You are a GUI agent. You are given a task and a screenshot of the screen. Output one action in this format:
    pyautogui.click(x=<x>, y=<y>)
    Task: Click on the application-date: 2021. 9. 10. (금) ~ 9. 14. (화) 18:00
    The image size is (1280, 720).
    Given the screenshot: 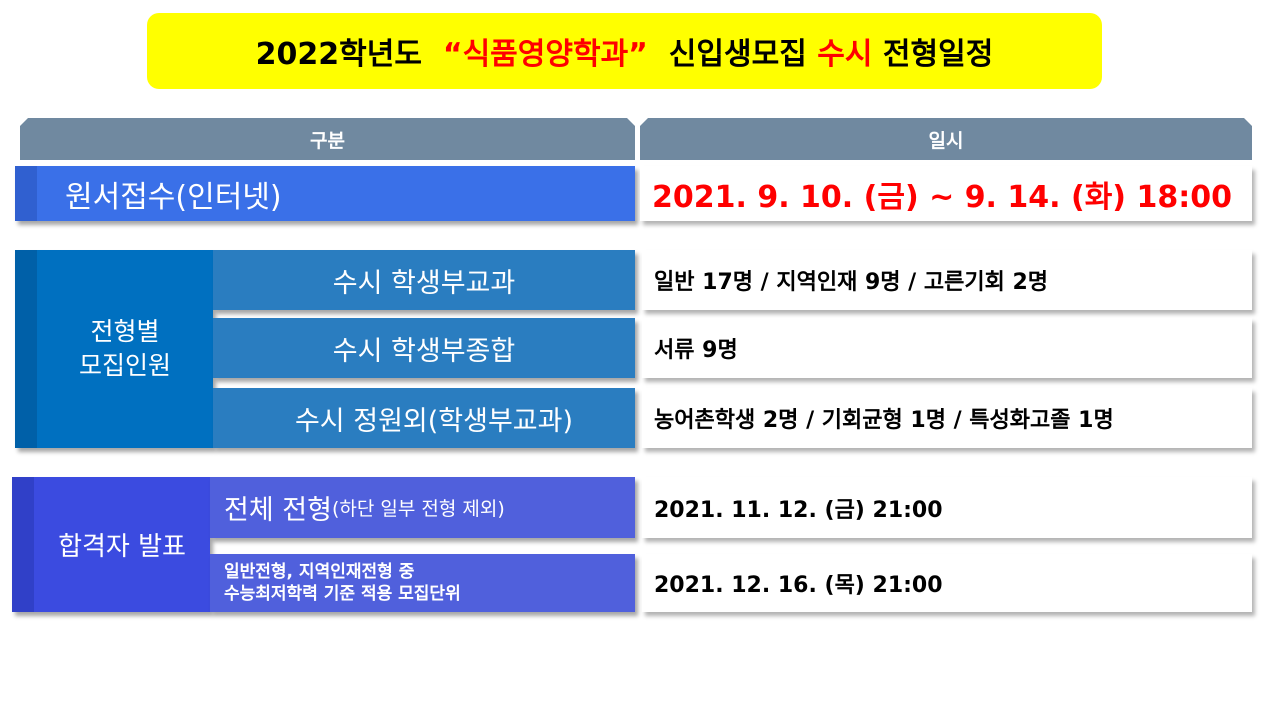 What is the action you would take?
    pyautogui.click(x=946, y=193)
    